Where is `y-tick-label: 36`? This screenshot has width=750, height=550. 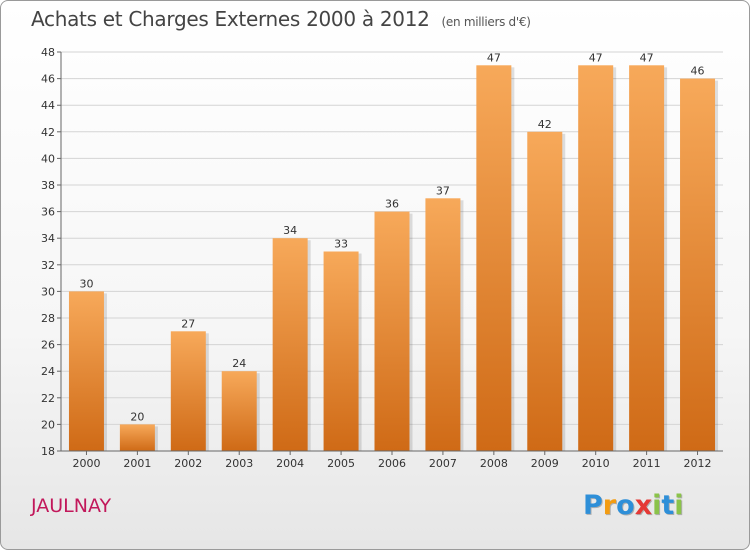
y-tick-label: 36 is located at coordinates (48, 212).